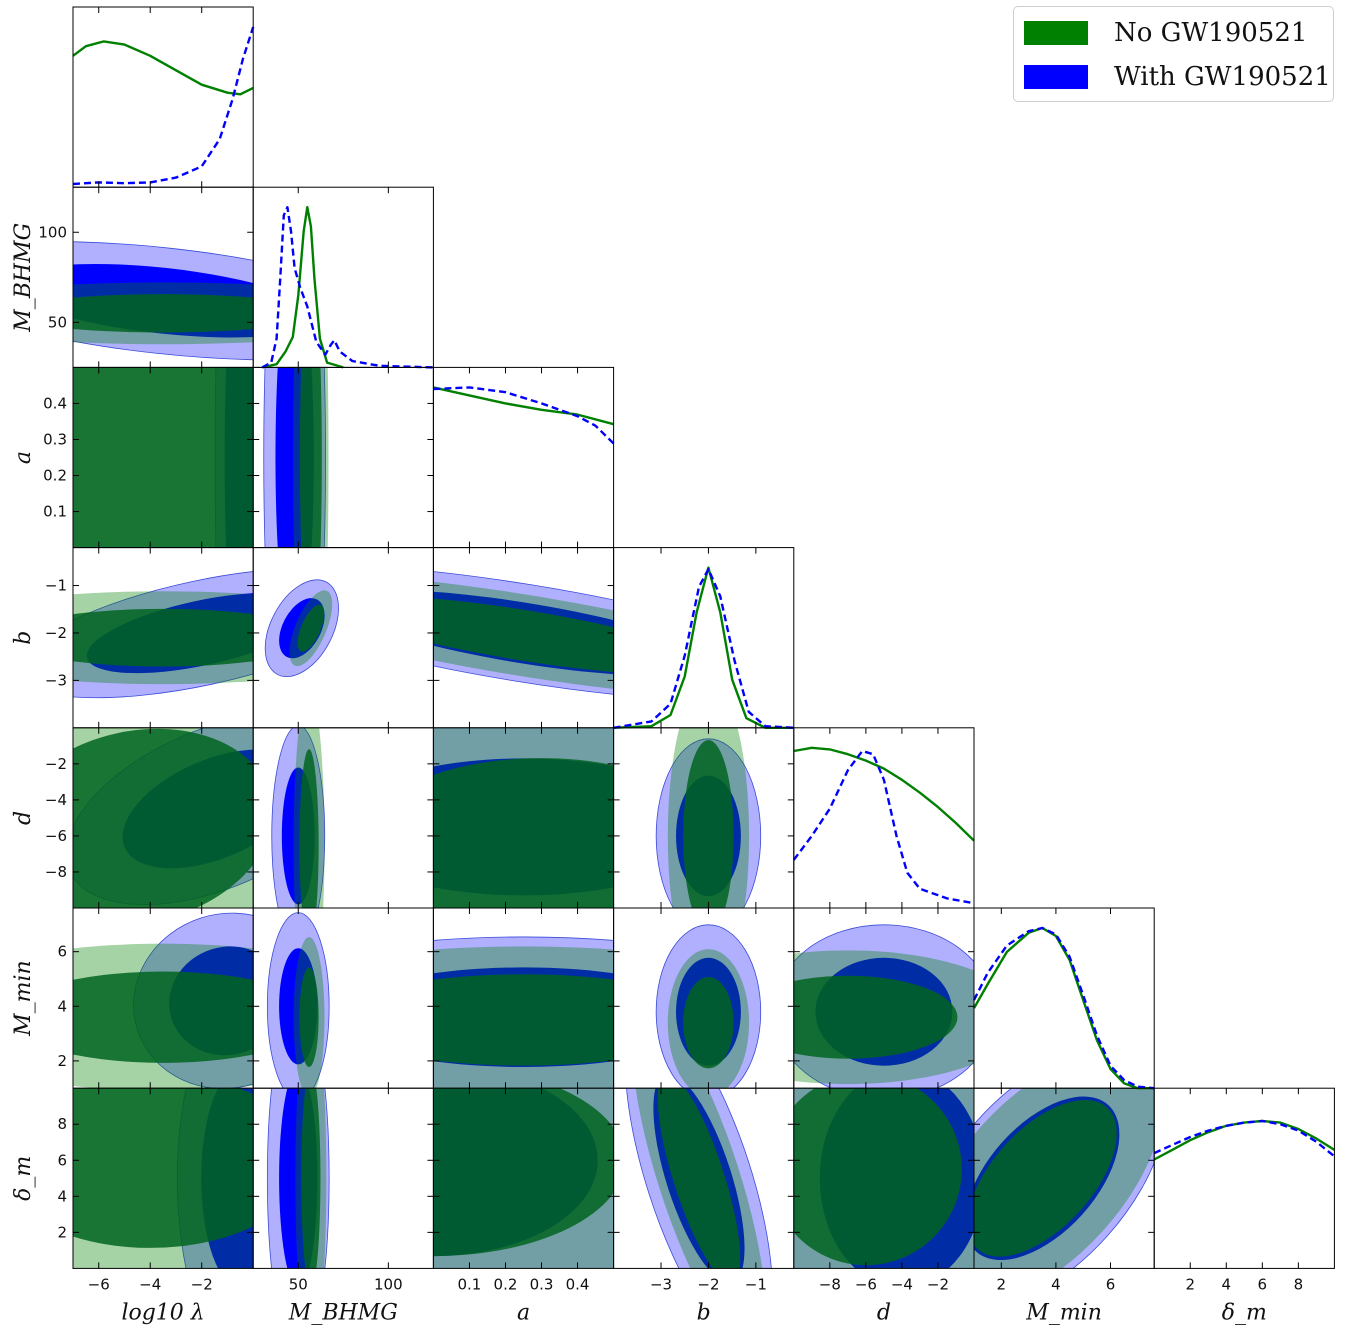 This screenshot has width=1345, height=1338. I want to click on y-axis-label-mbhmg: M_BHMG, so click(23, 278).